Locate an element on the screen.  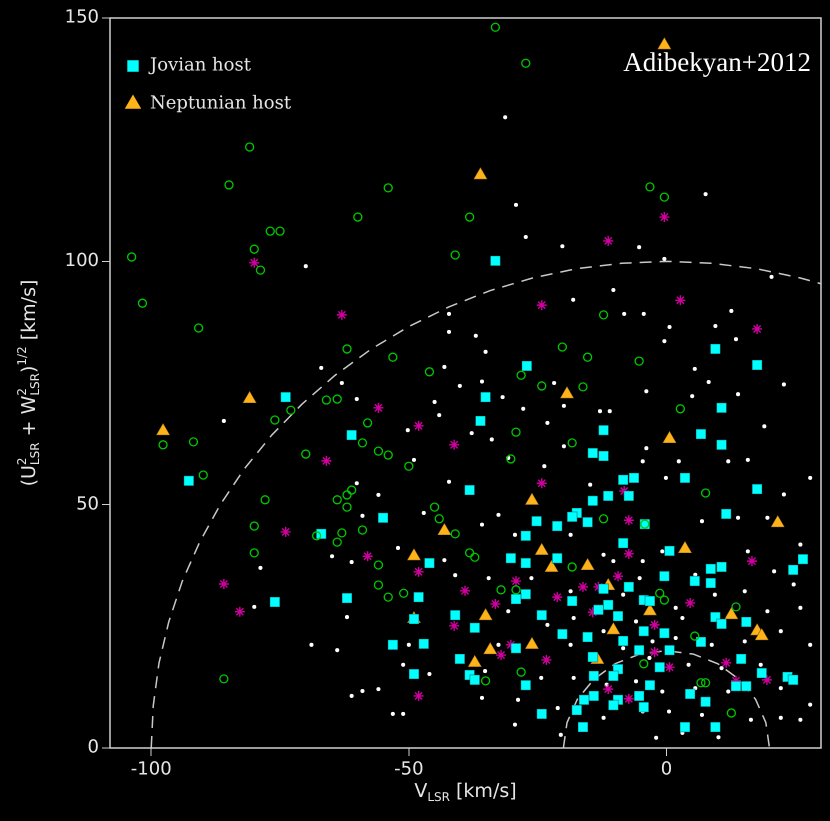
text: (U2LSR + W2LSR)1/2 [km/s] is located at coordinates (28, 383).